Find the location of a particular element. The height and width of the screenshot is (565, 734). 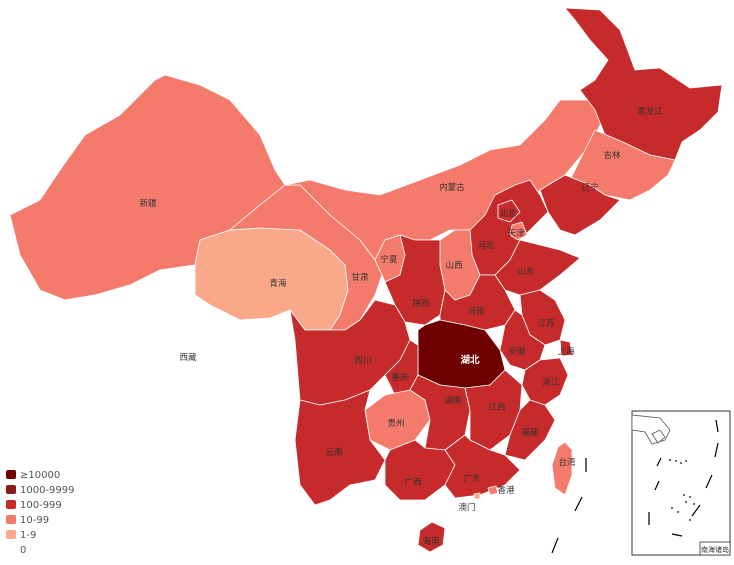

region-xianggang is located at coordinates (493, 490).